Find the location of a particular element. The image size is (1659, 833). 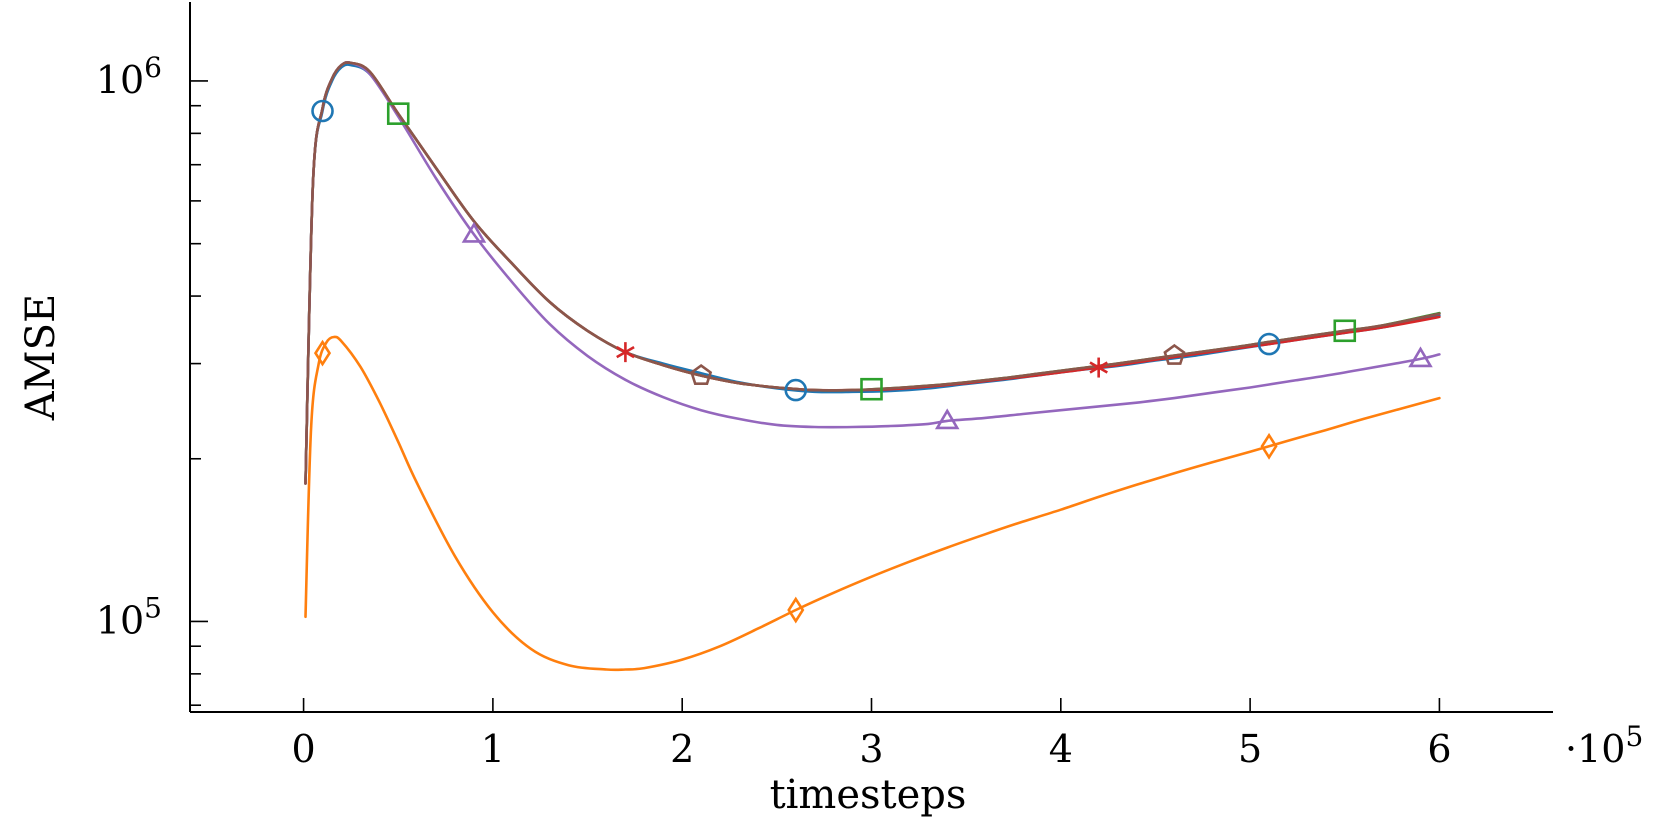

x-tick-label: 2 is located at coordinates (682, 749).